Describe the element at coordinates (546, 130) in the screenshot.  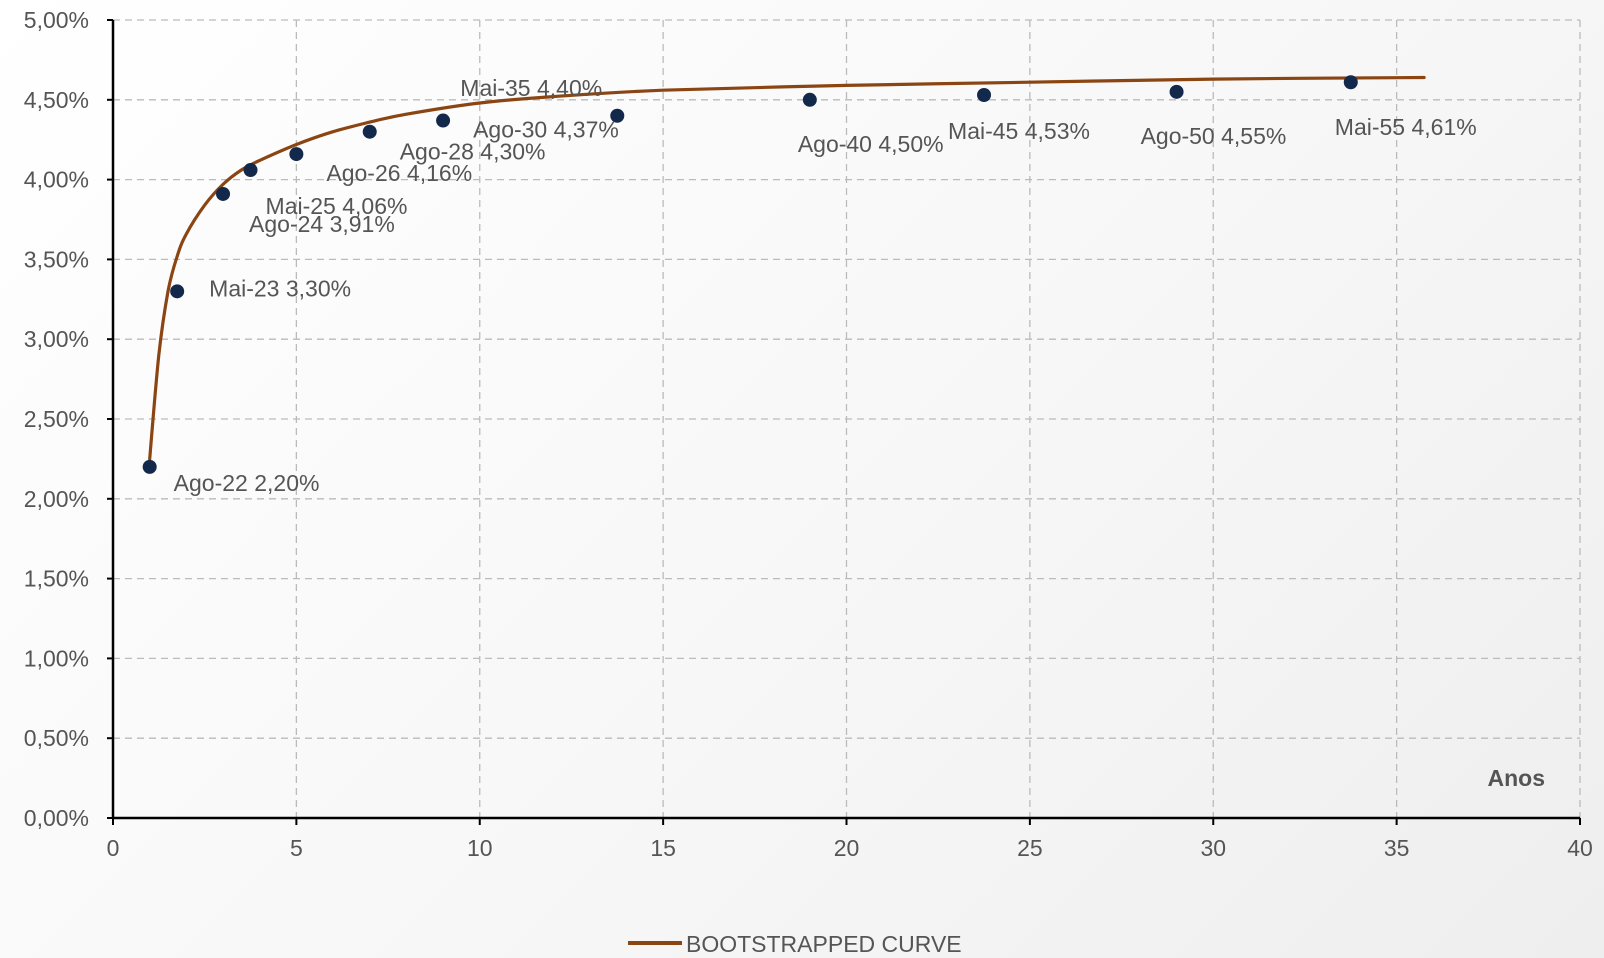
I see `data-point-label: Ago-30 4,37%` at that location.